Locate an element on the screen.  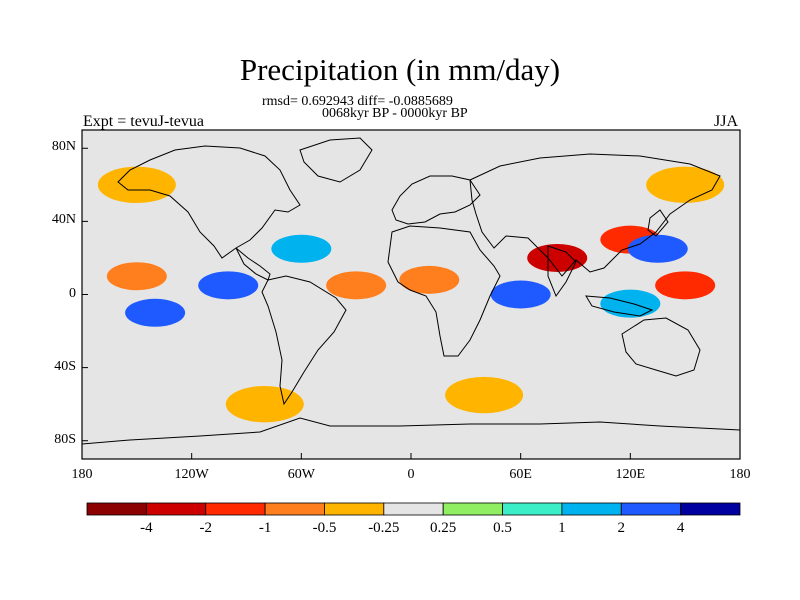
season-label: JJA is located at coordinates (726, 121).